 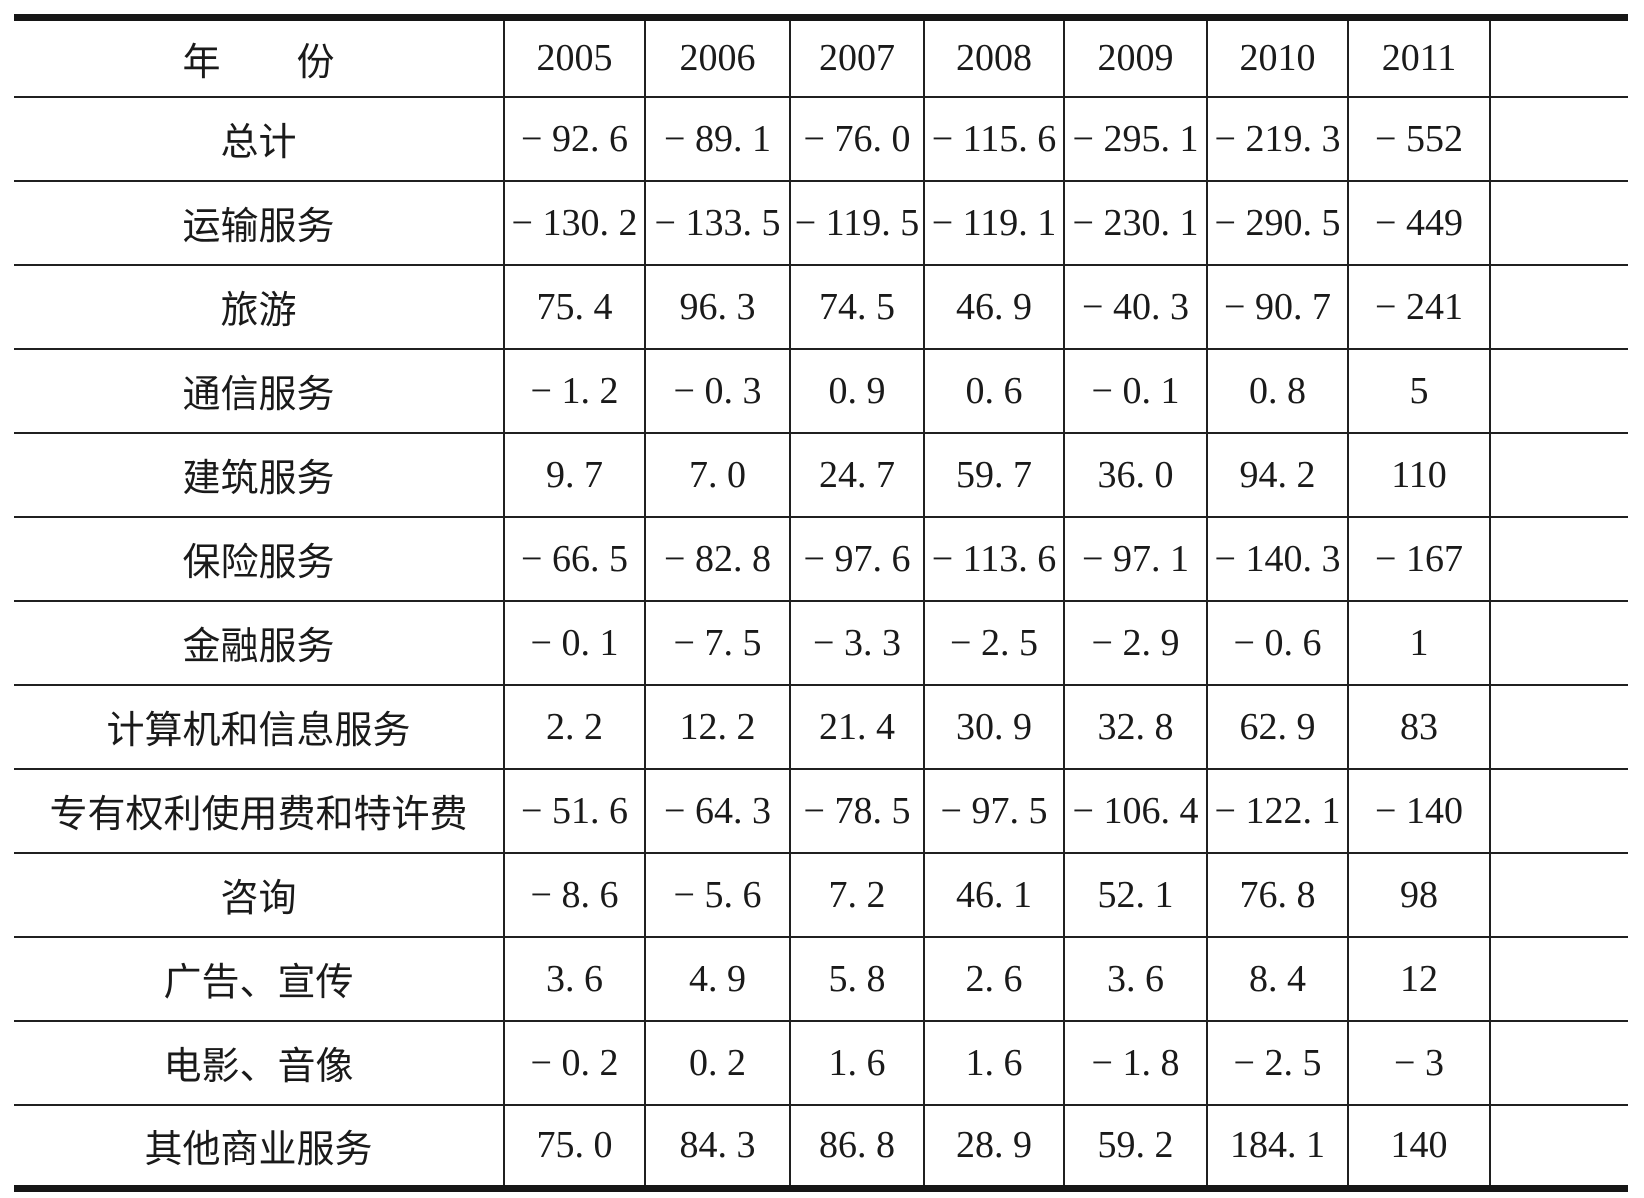 I want to click on value-cell: 21. 4, so click(x=857, y=726).